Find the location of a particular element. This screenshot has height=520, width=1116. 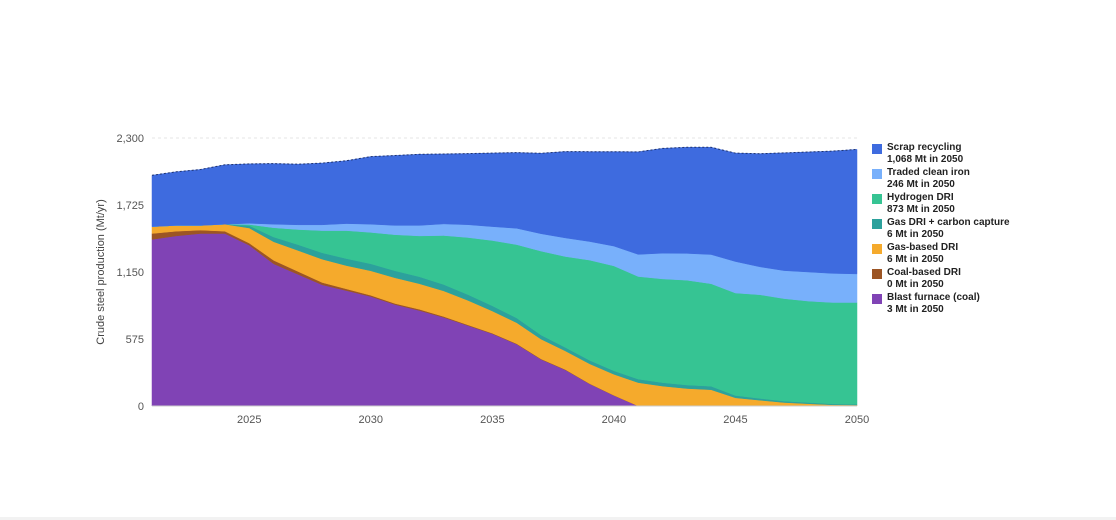

legend-item-coal-based-dri: Coal-based DRI 0 Mt in 2050 is located at coordinates (992, 279).